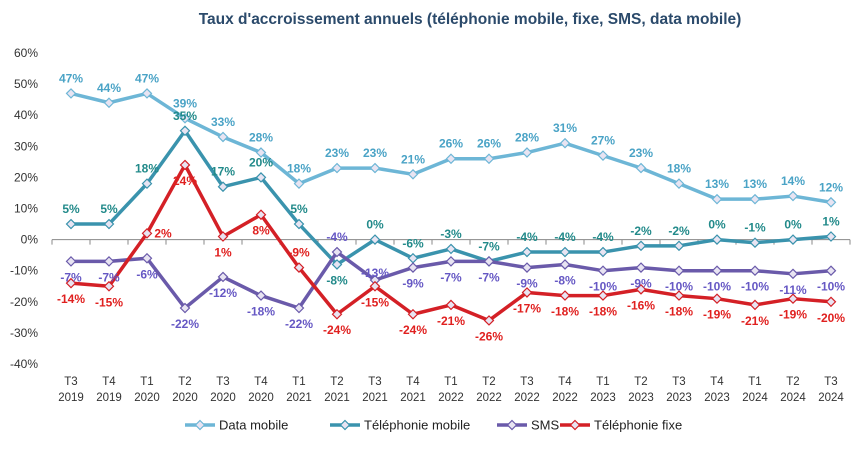 This screenshot has width=860, height=451. Describe the element at coordinates (26, 53) in the screenshot. I see `y-tick-label: 60%` at that location.